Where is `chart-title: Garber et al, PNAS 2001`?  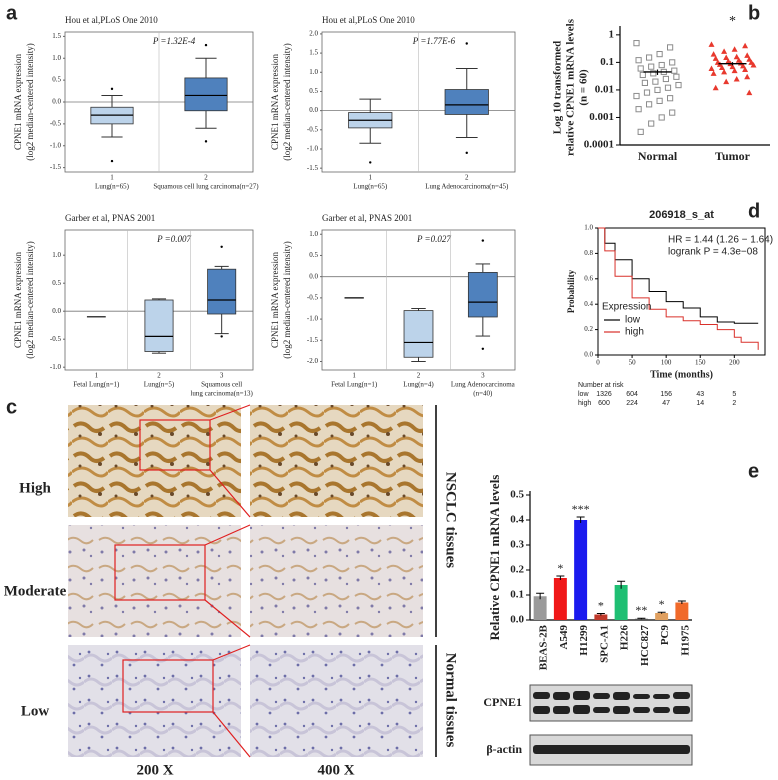 chart-title: Garber et al, PNAS 2001 is located at coordinates (367, 218).